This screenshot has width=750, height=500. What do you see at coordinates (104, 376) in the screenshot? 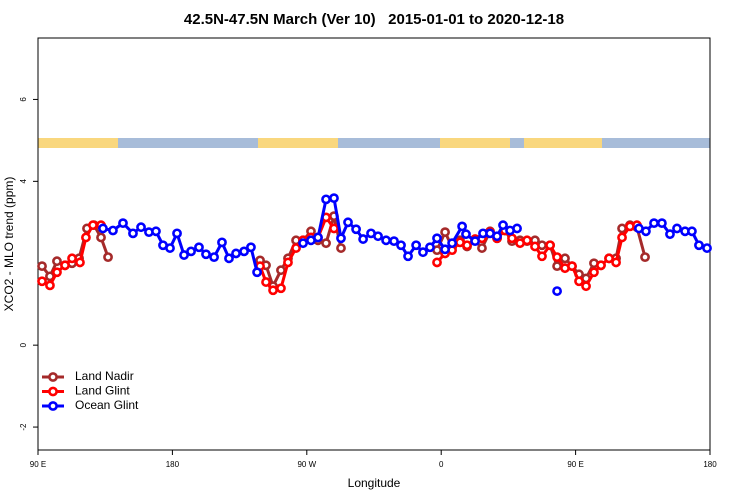
I see `legend-label: Land Nadir` at bounding box center [104, 376].